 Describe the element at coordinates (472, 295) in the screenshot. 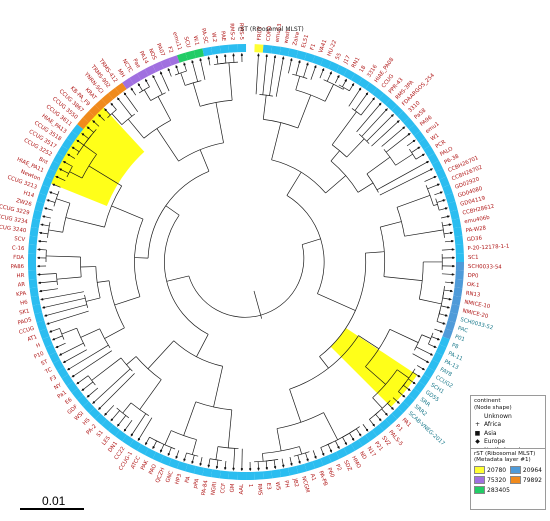

I see `tip-label: RN13` at that location.